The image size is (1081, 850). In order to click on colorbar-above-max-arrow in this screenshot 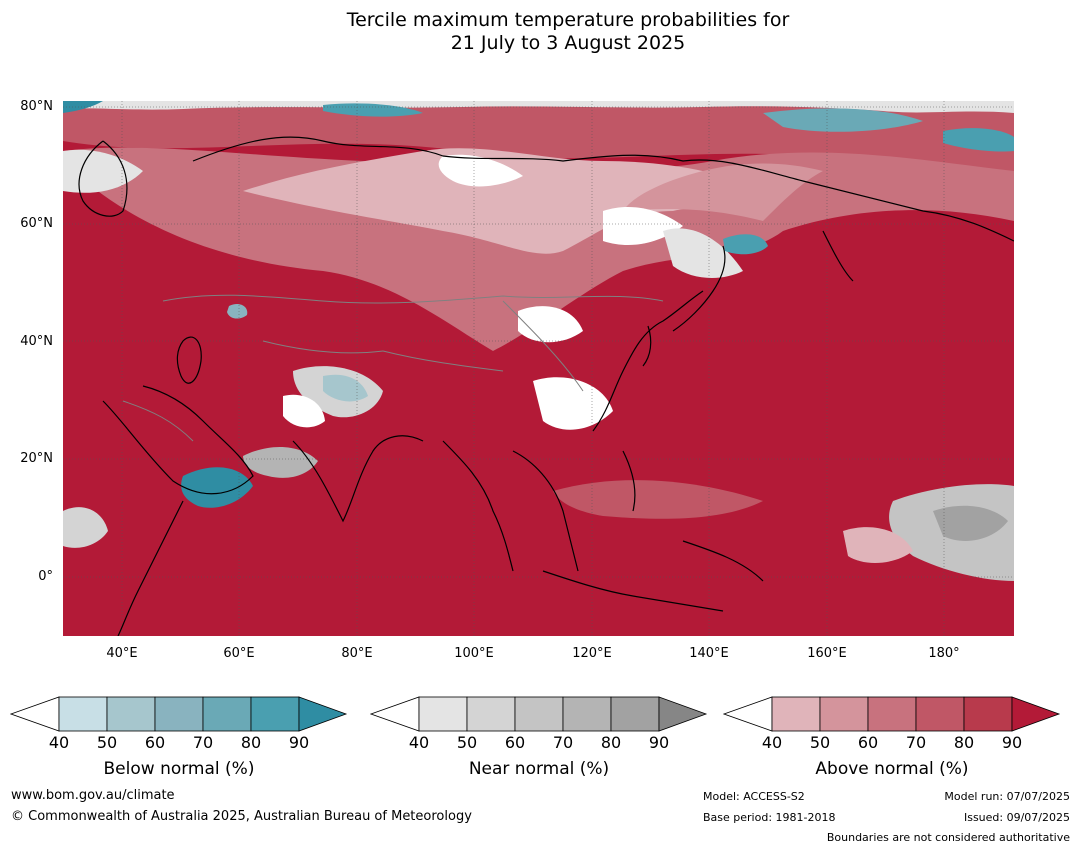, I will do `click(1036, 714)`.